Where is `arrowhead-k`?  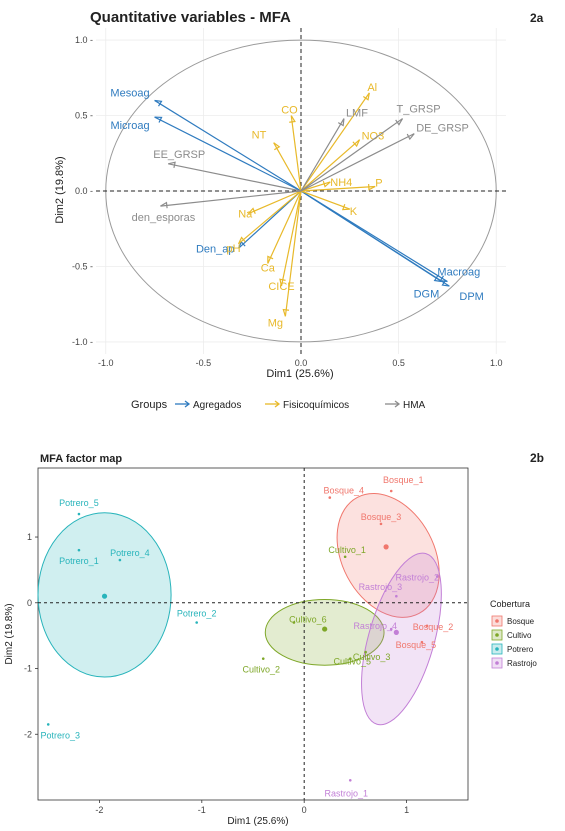 arrowhead-k is located at coordinates (345, 207).